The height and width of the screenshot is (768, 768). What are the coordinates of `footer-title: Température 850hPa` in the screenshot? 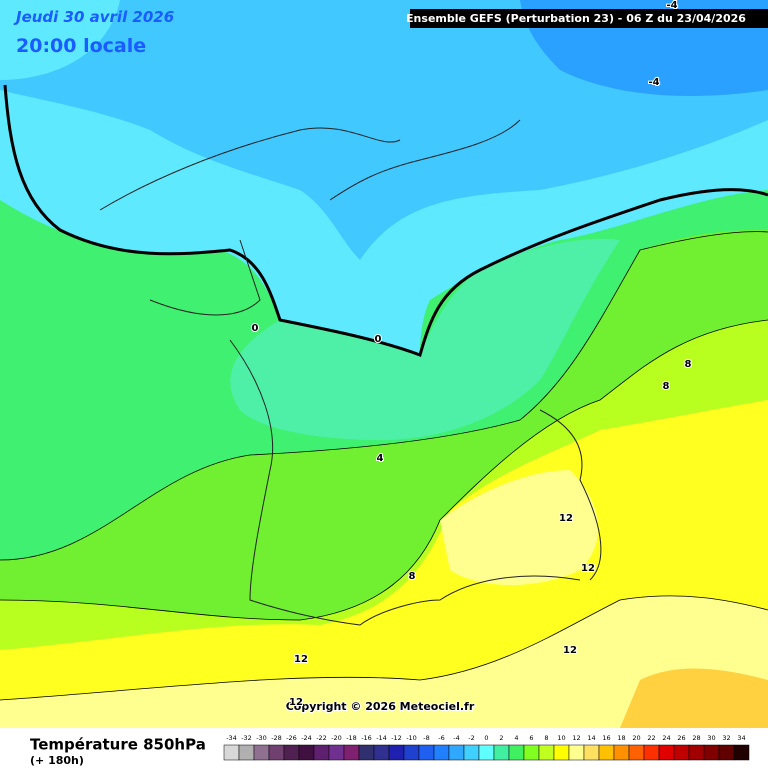 It's located at (118, 745).